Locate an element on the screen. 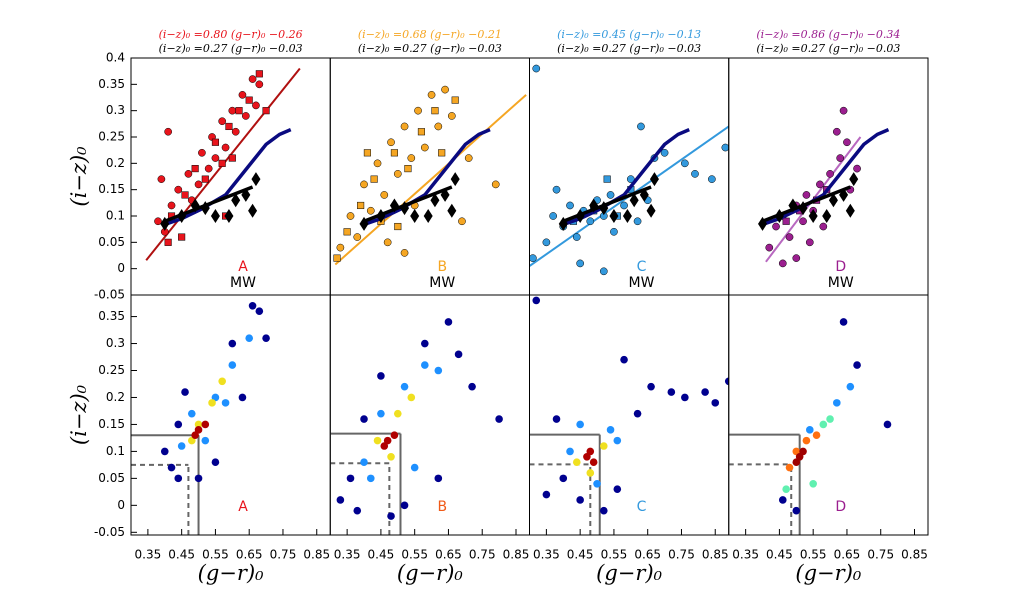 This screenshot has height=596, width=1035. y-tick-label: 0.3 is located at coordinates (115, 110).